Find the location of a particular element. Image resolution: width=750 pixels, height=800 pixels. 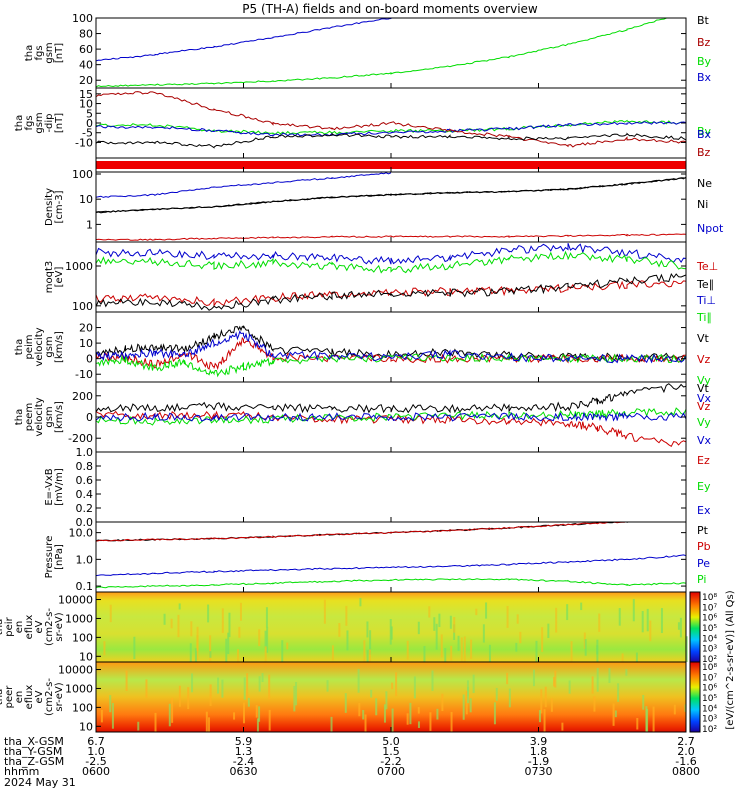

y-axis-label: tha fgs gsm [nT] is located at coordinates (44, 52).